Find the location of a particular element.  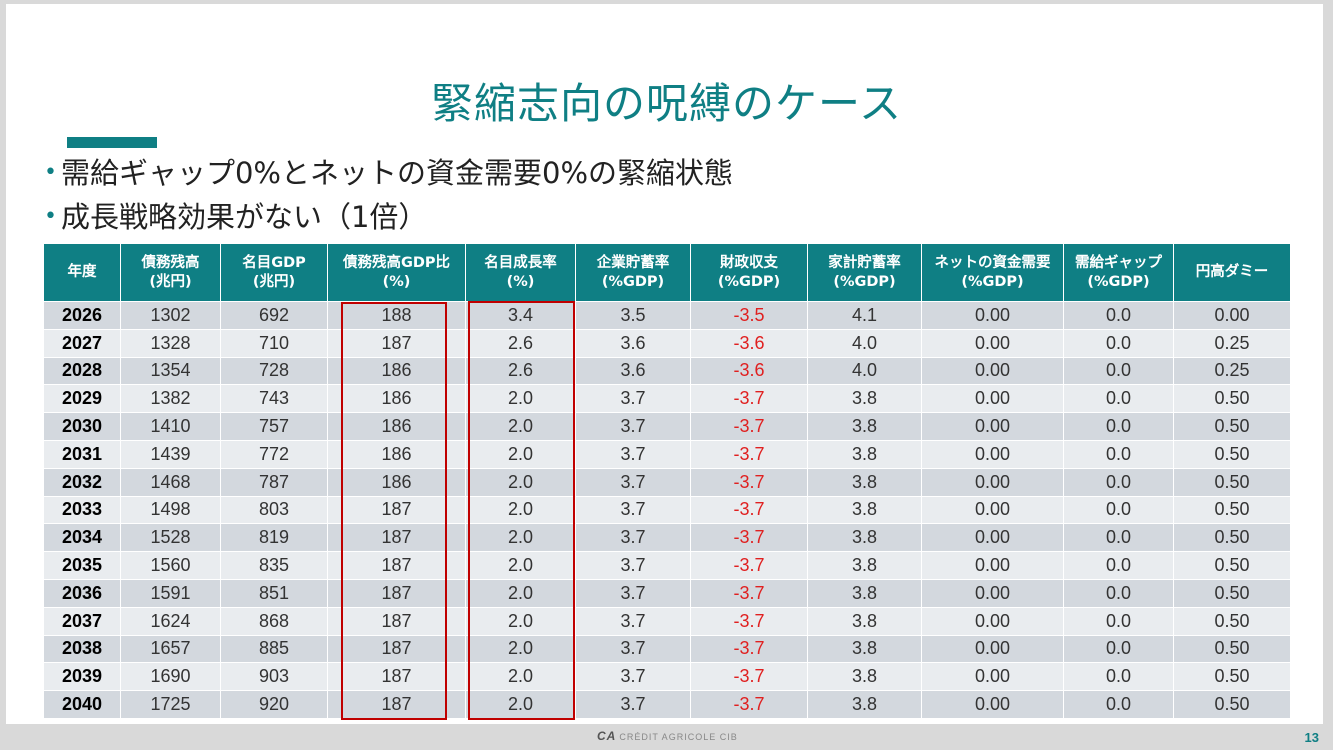

column-header: 名目GDP (兆円) is located at coordinates (273, 272).